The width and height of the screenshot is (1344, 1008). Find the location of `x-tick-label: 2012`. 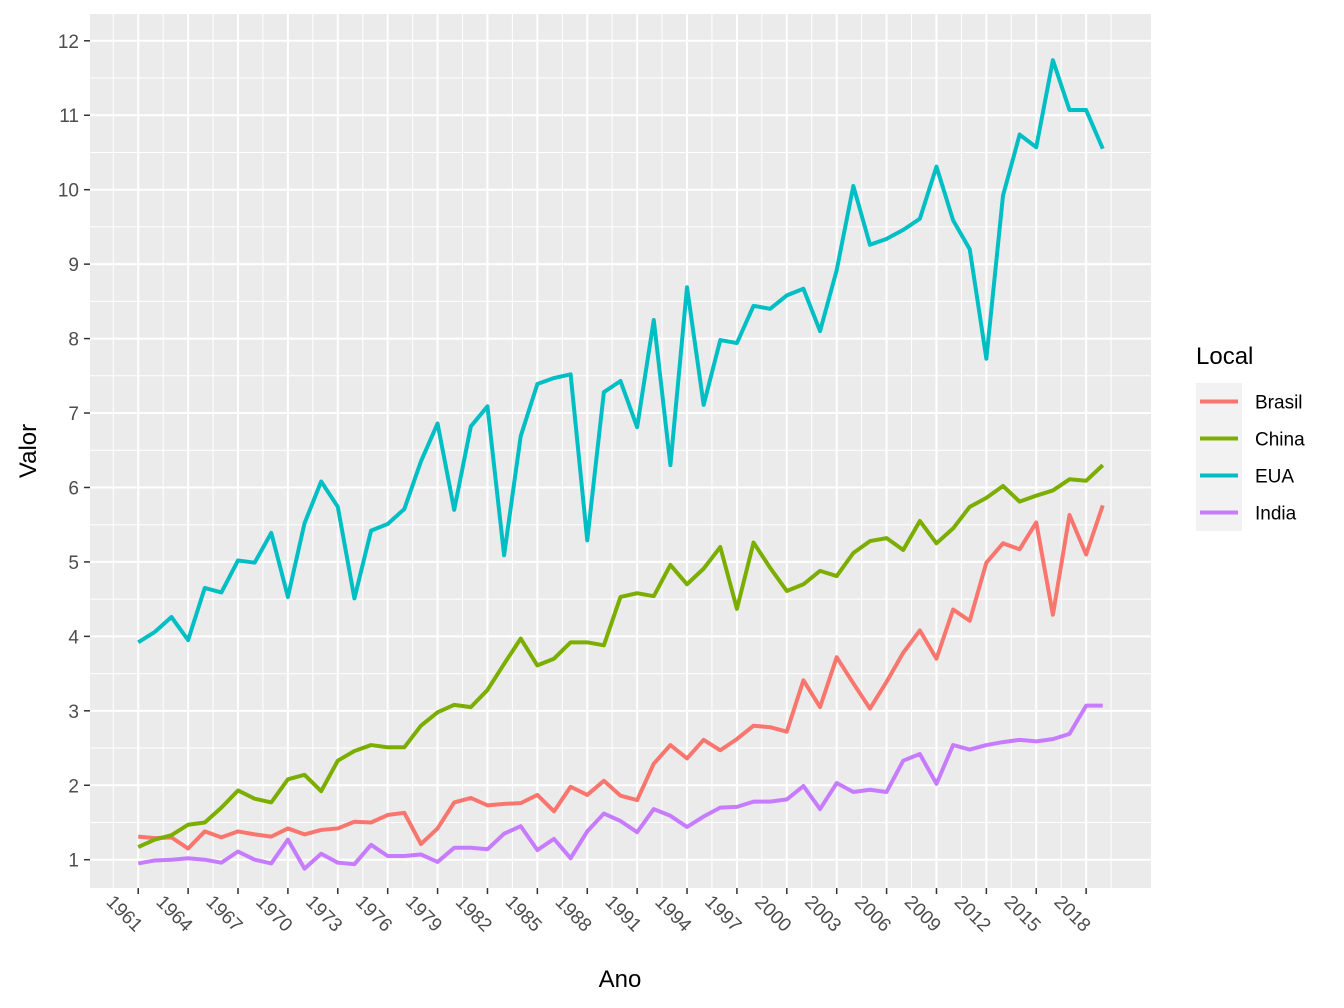

x-tick-label: 2012 is located at coordinates (972, 914).